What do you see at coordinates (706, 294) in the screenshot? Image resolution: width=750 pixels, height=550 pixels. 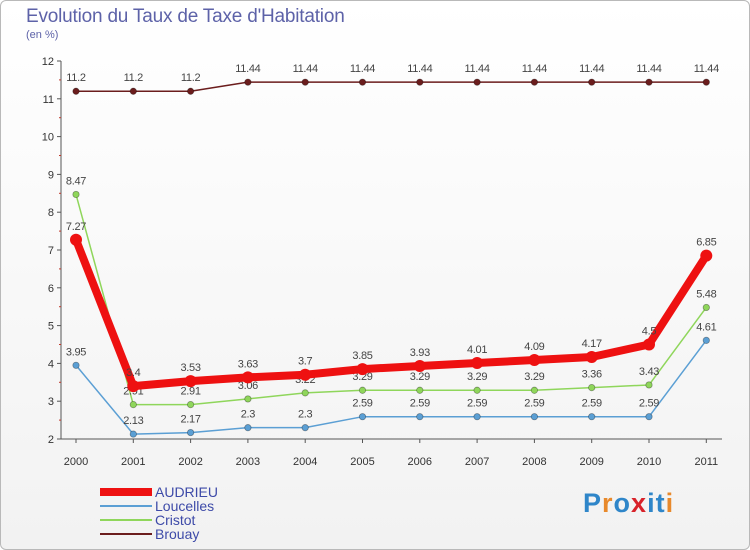 I see `data-label: 5.48` at bounding box center [706, 294].